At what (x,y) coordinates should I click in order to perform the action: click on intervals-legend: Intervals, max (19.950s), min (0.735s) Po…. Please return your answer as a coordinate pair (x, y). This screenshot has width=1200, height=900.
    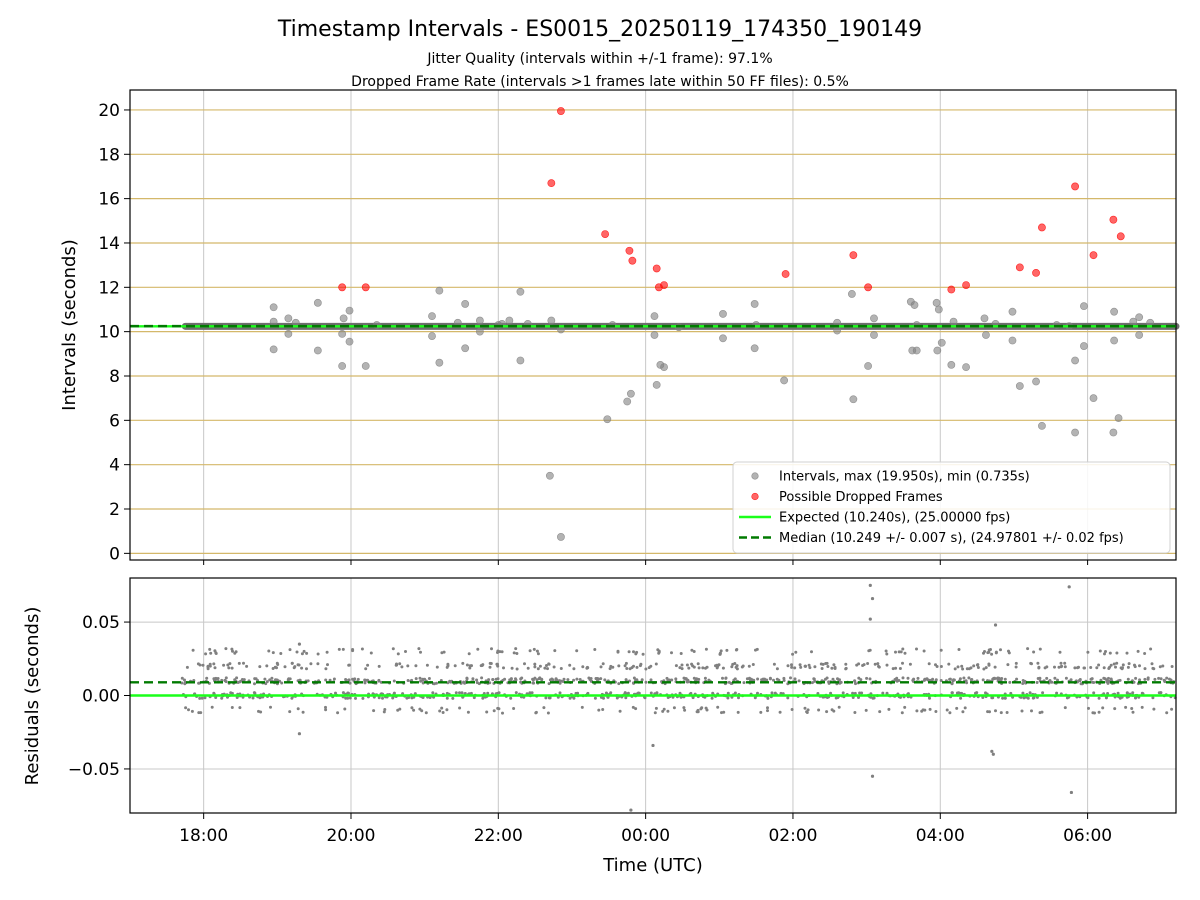
    Looking at the image, I should click on (951, 507).